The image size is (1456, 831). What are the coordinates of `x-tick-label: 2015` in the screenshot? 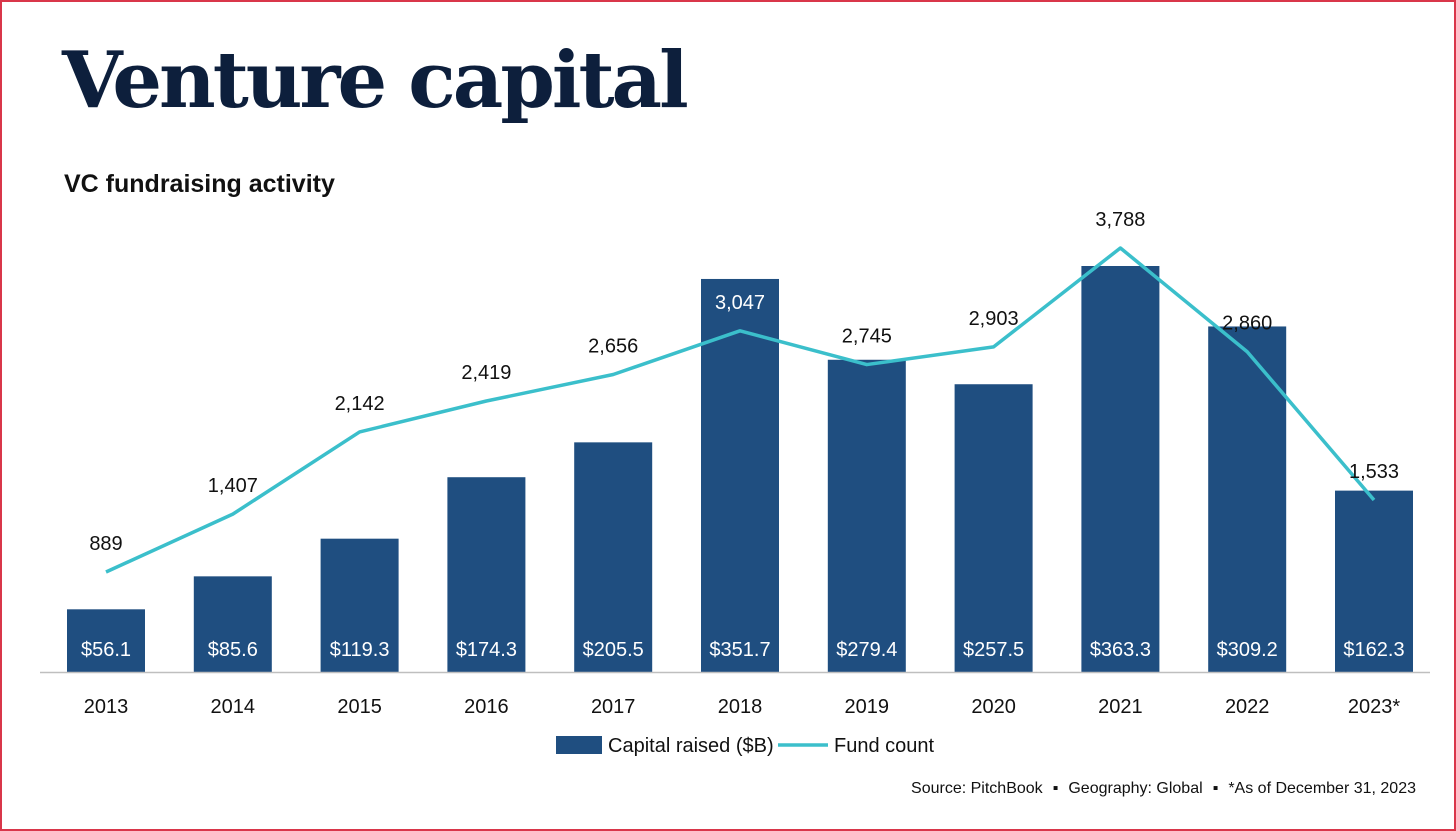 It's located at (359, 707).